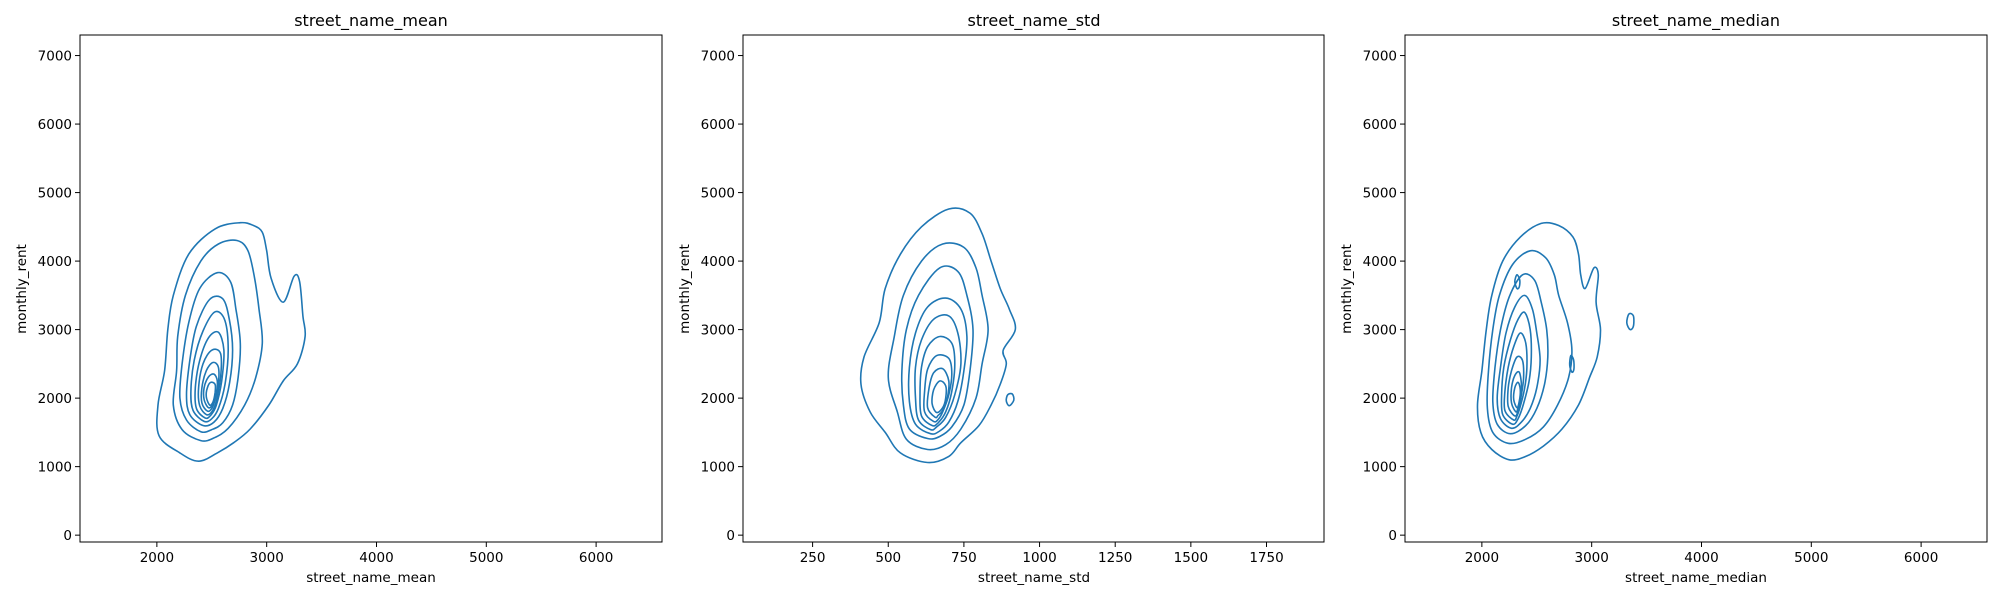 The height and width of the screenshot is (600, 2000). What do you see at coordinates (371, 578) in the screenshot?
I see `x-axis-label: street_name_mean` at bounding box center [371, 578].